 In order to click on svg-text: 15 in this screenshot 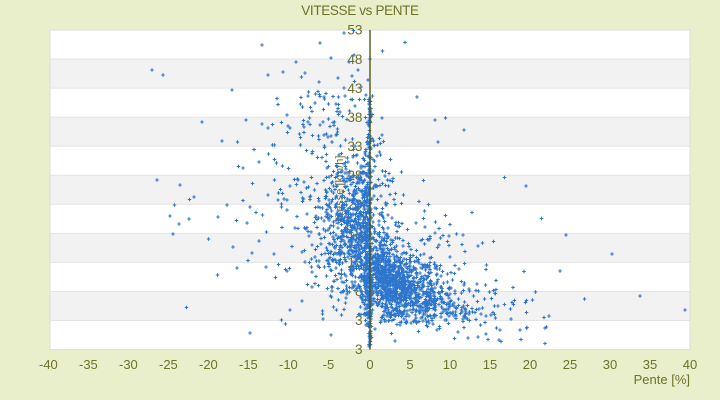, I will do `click(490, 364)`.